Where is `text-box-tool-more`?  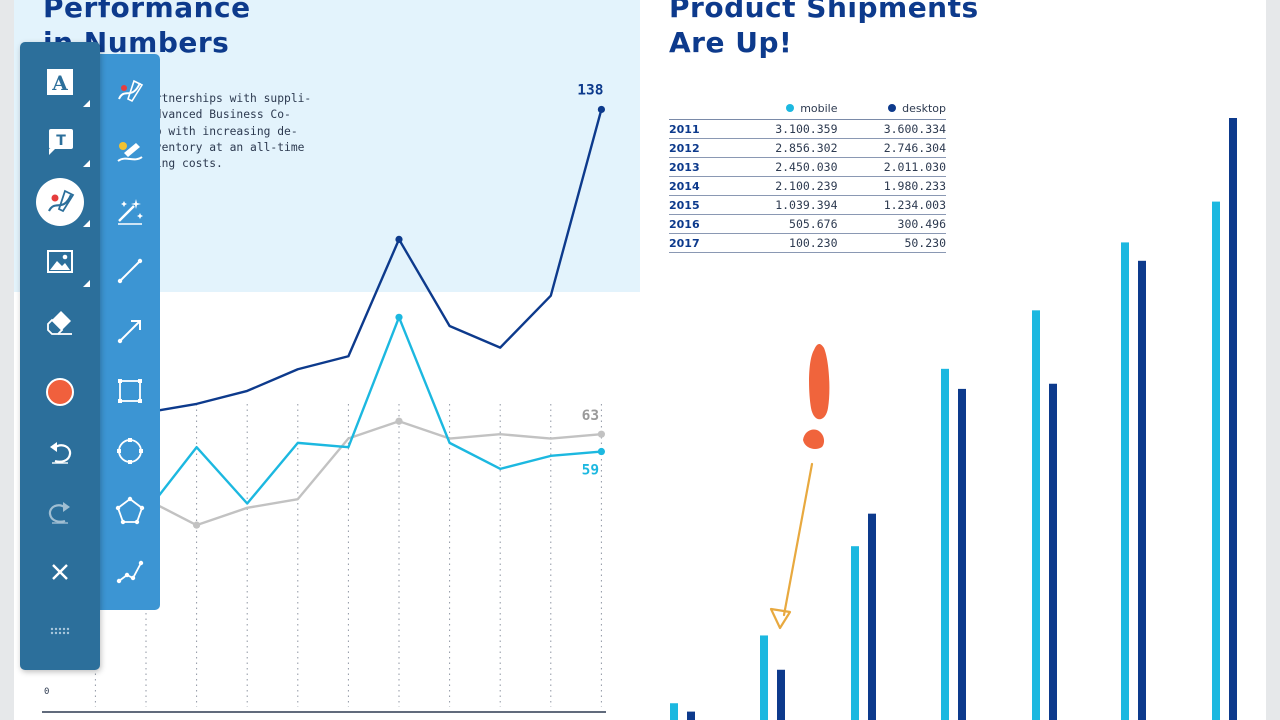 text-box-tool-more is located at coordinates (86, 163).